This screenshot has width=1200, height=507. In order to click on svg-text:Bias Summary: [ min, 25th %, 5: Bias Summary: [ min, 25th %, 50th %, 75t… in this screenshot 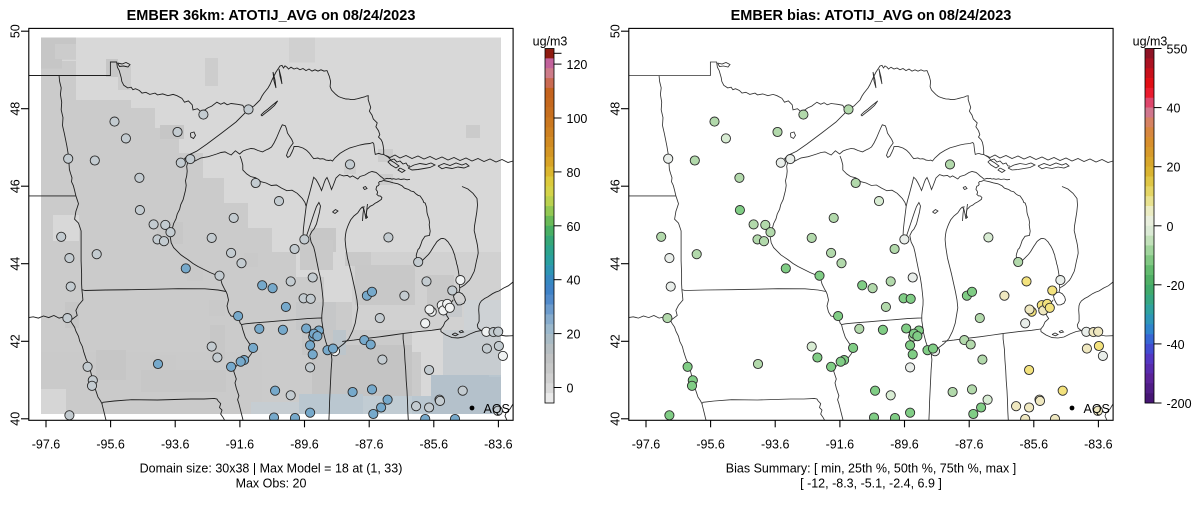, I will do `click(871, 468)`.